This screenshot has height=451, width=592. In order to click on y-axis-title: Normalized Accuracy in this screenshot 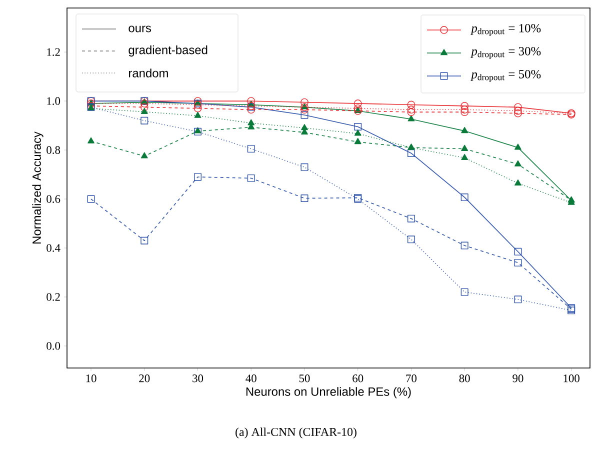, I will do `click(38, 188)`.